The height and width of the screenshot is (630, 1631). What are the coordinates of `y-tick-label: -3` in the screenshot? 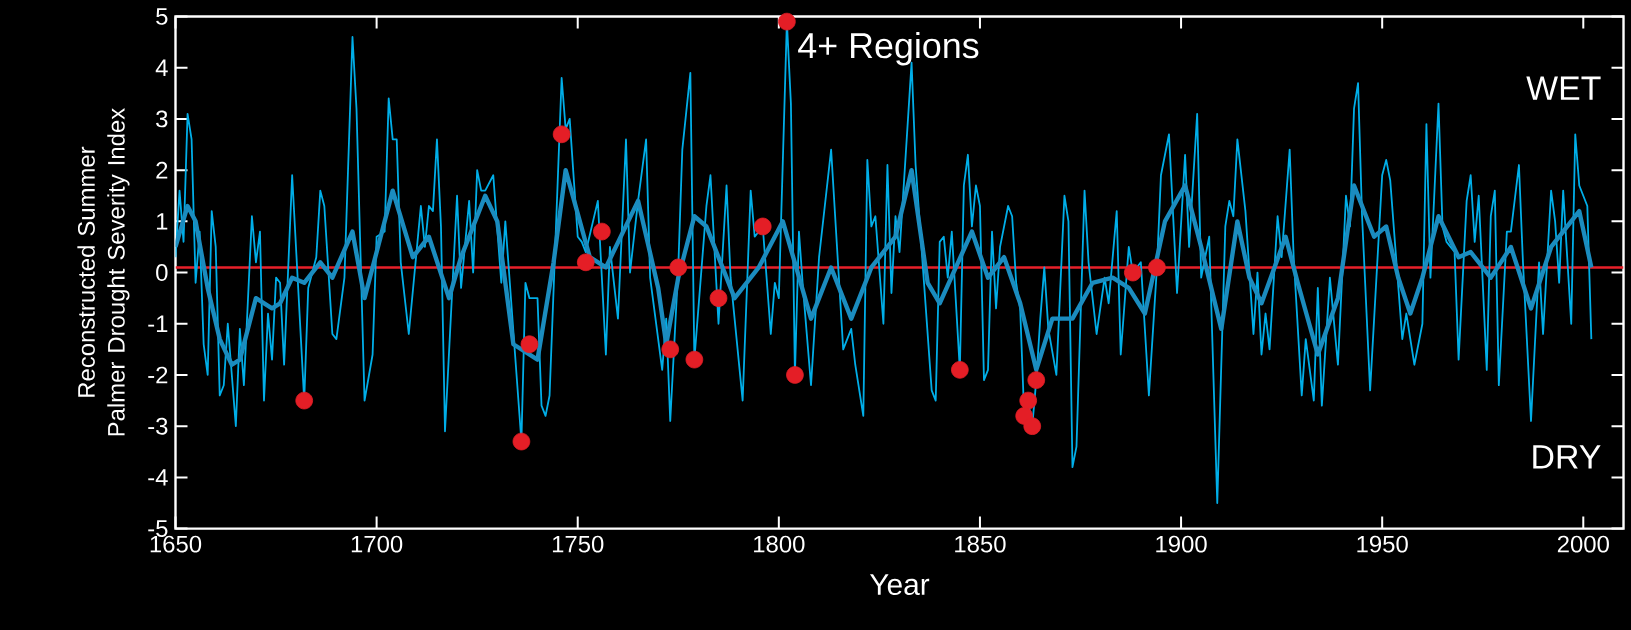 It's located at (158, 426).